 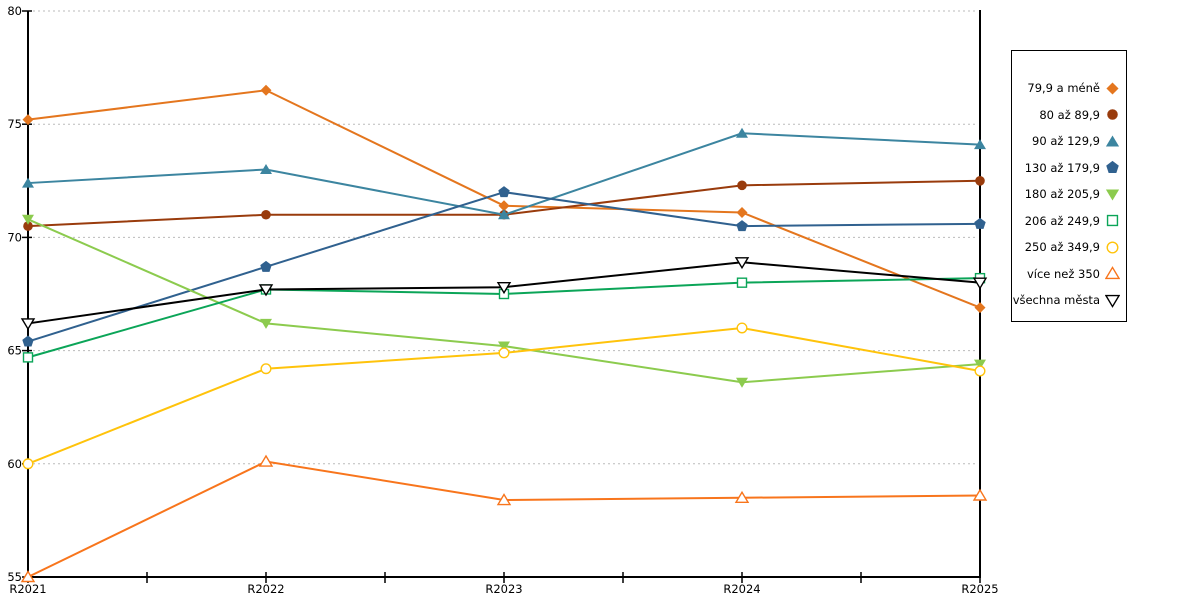 I want to click on legend-item-label: 80 až 89,9, so click(x=1069, y=114).